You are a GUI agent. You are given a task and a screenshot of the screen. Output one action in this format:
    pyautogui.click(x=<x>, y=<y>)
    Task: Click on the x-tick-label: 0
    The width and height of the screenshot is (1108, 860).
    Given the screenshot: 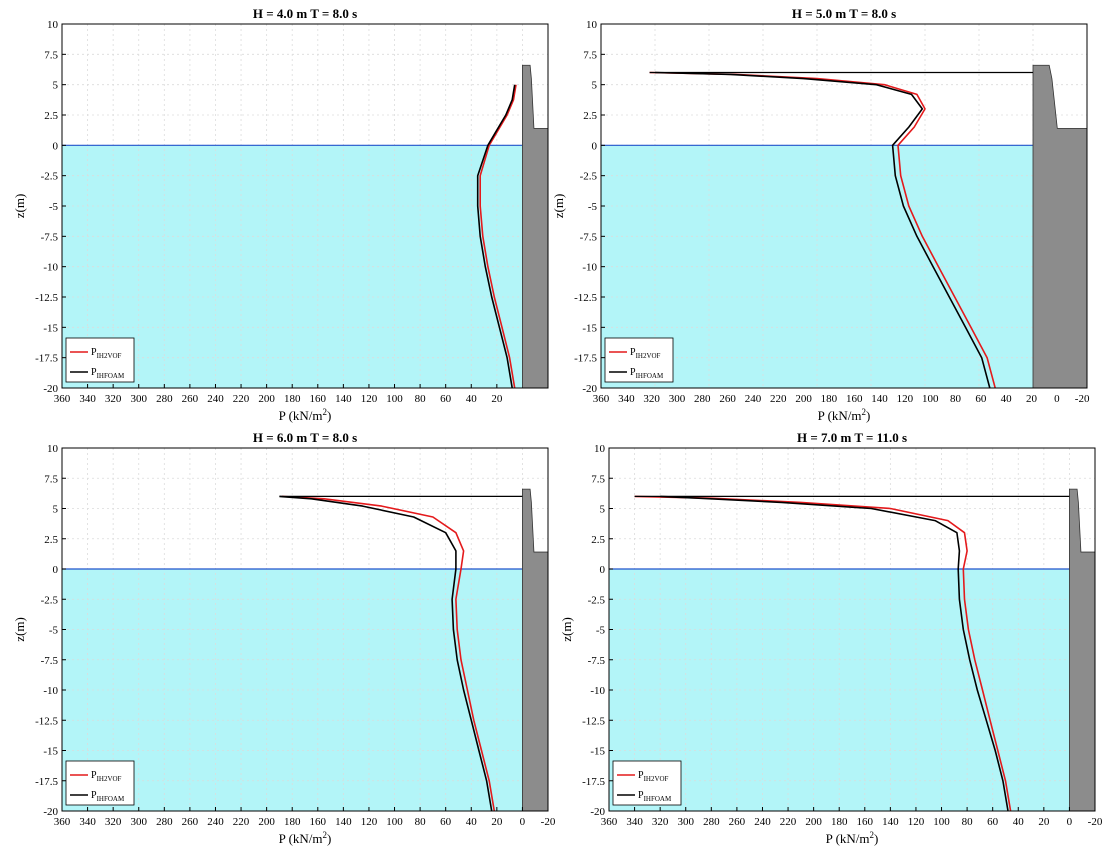 What is the action you would take?
    pyautogui.click(x=1057, y=399)
    